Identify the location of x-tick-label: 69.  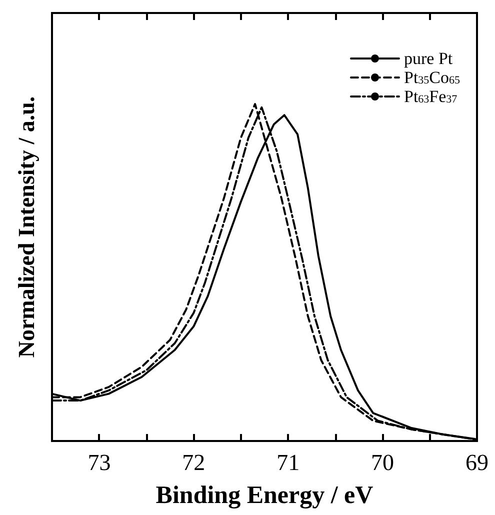
(477, 462).